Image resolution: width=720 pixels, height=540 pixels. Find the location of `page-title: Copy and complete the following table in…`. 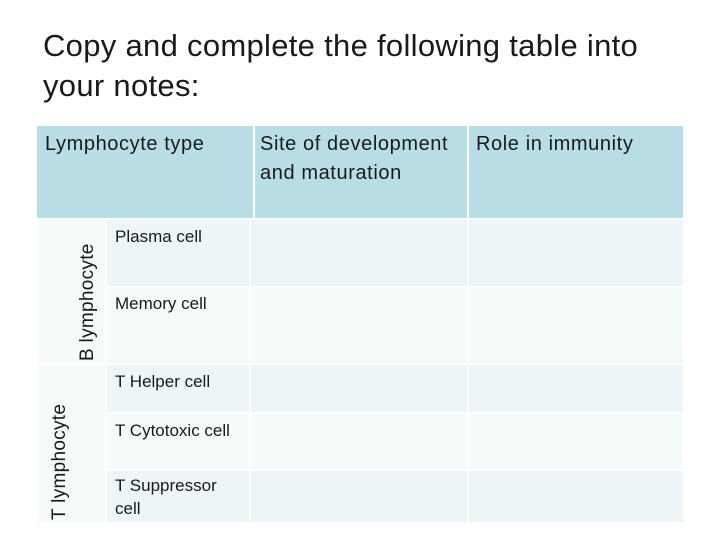

page-title: Copy and complete the following table in… is located at coordinates (341, 65).